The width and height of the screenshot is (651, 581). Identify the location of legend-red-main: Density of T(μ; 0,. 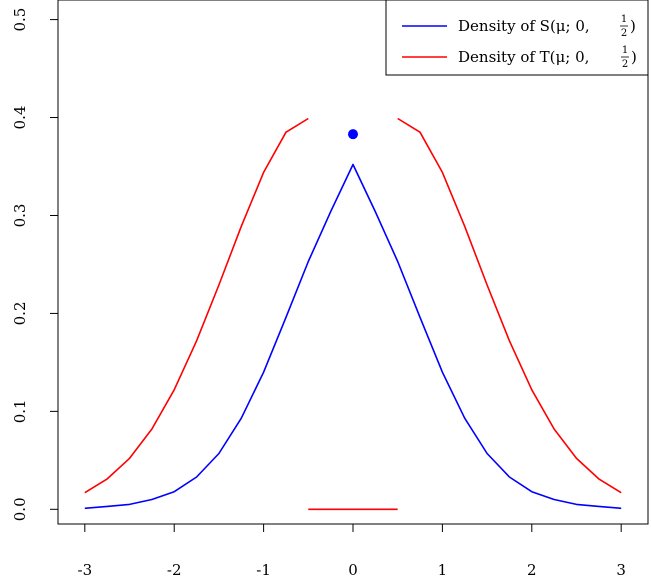
(523, 57).